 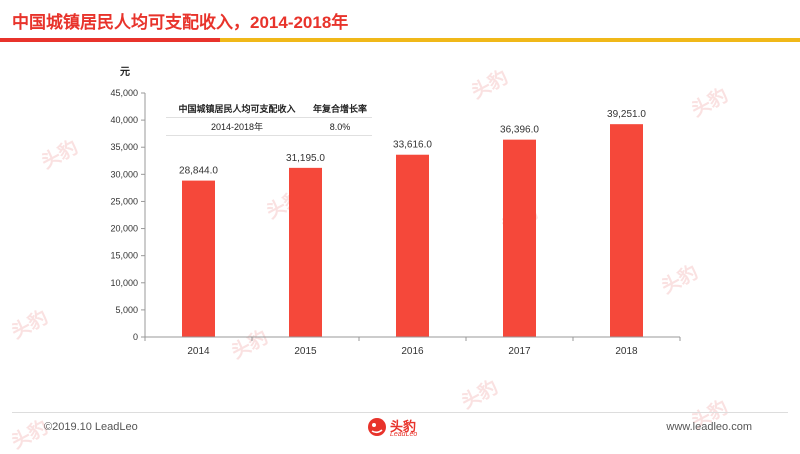 I want to click on cagr-header-rate: 年复合增长率, so click(x=339, y=109).